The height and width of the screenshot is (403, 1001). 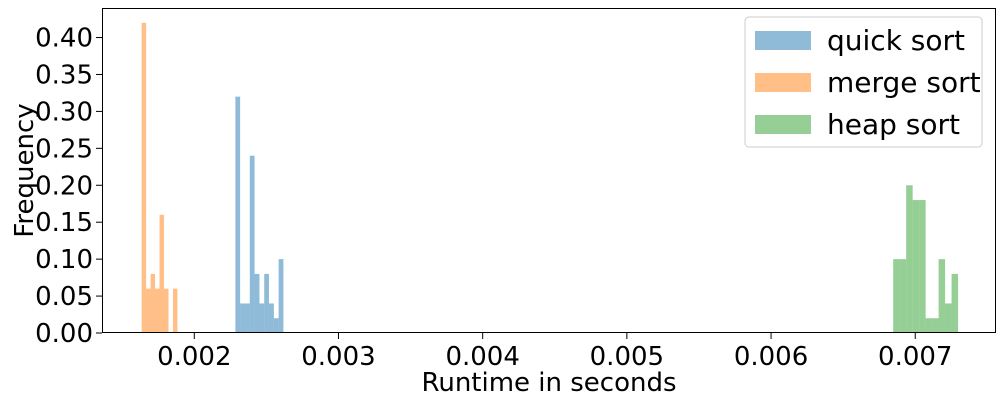 What do you see at coordinates (554, 352) in the screenshot?
I see `x-axis-ticks: 0.002 0.003 0.004 0.005 0.006 0.007` at bounding box center [554, 352].